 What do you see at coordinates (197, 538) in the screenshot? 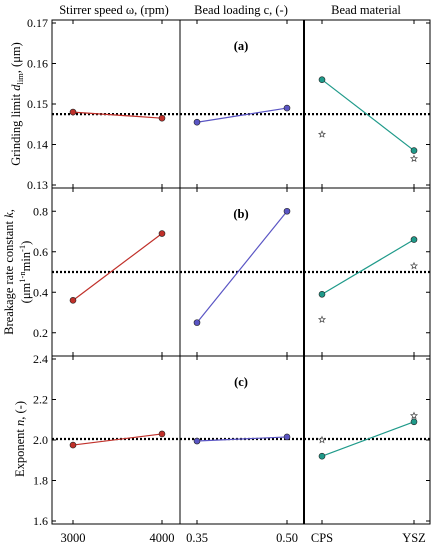
I see `x-tick-label: 0.35` at bounding box center [197, 538].